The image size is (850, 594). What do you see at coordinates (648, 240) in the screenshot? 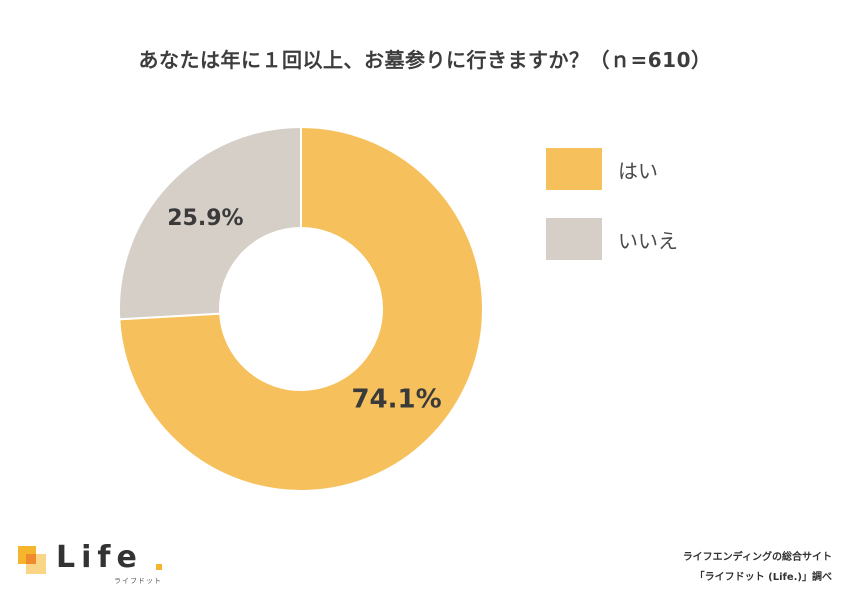
I see `legend-label-no: いいえ` at bounding box center [648, 240].